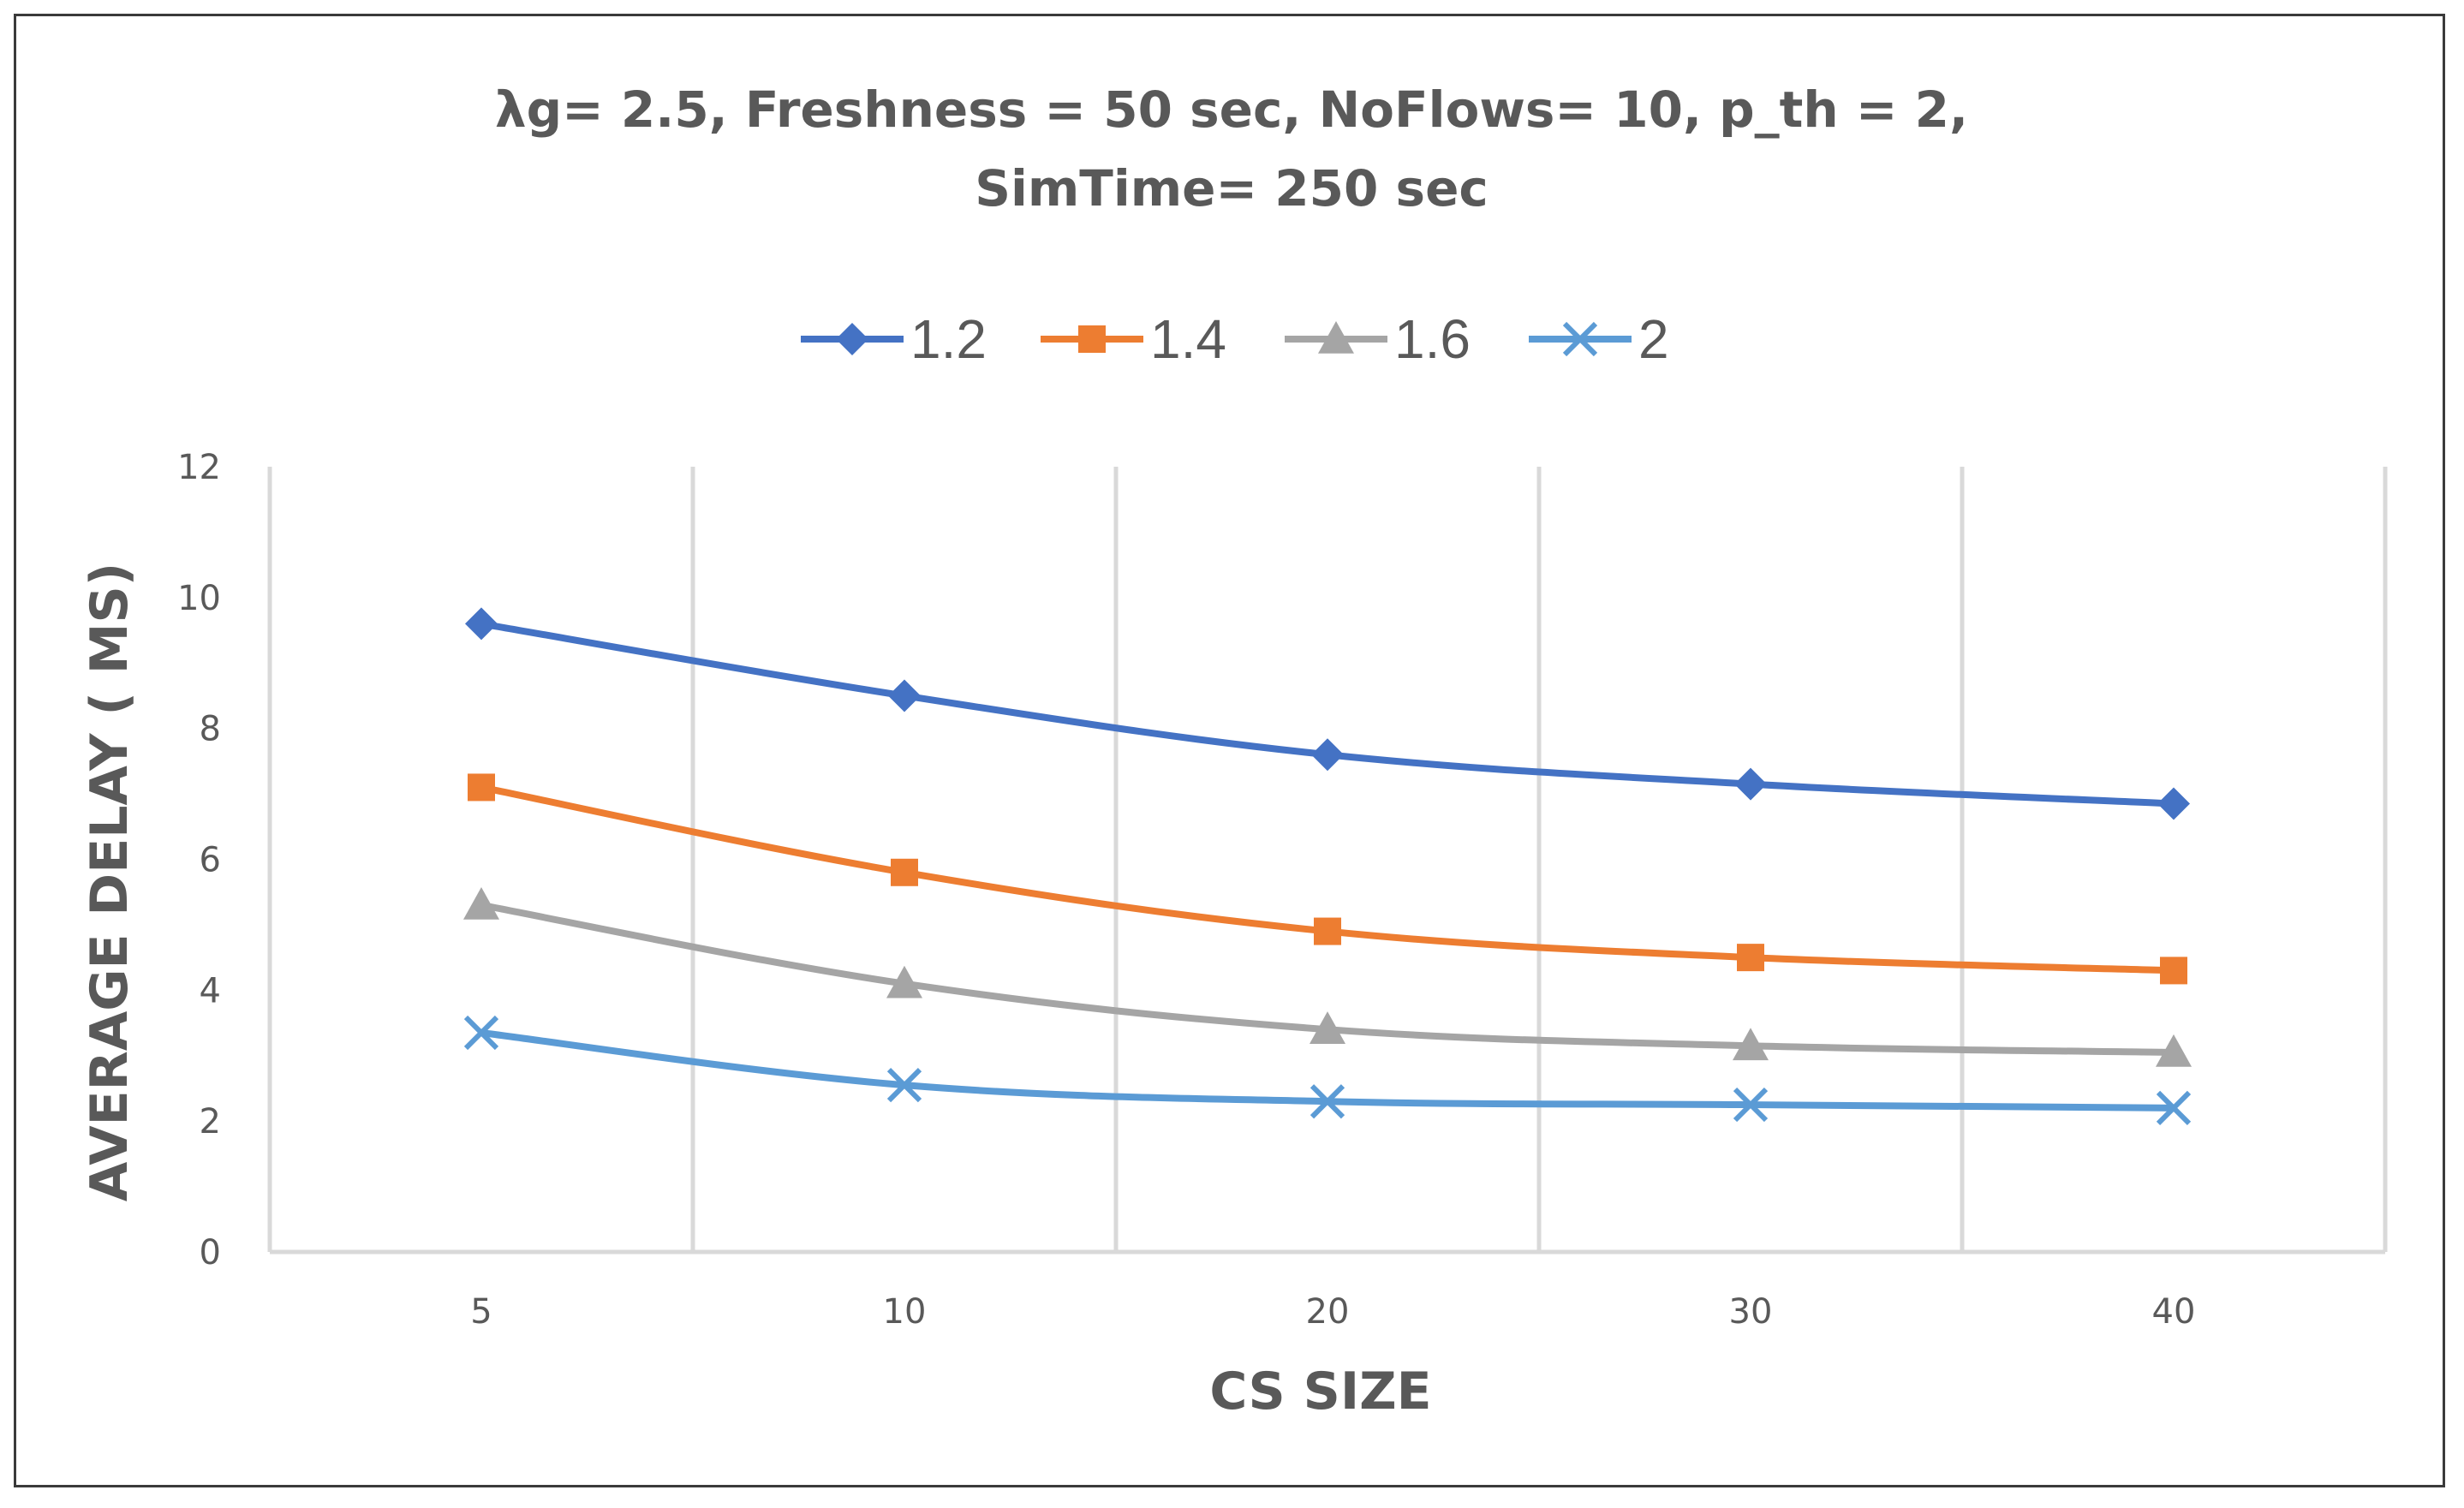  What do you see at coordinates (210, 990) in the screenshot?
I see `y-tick-label: 4` at bounding box center [210, 990].